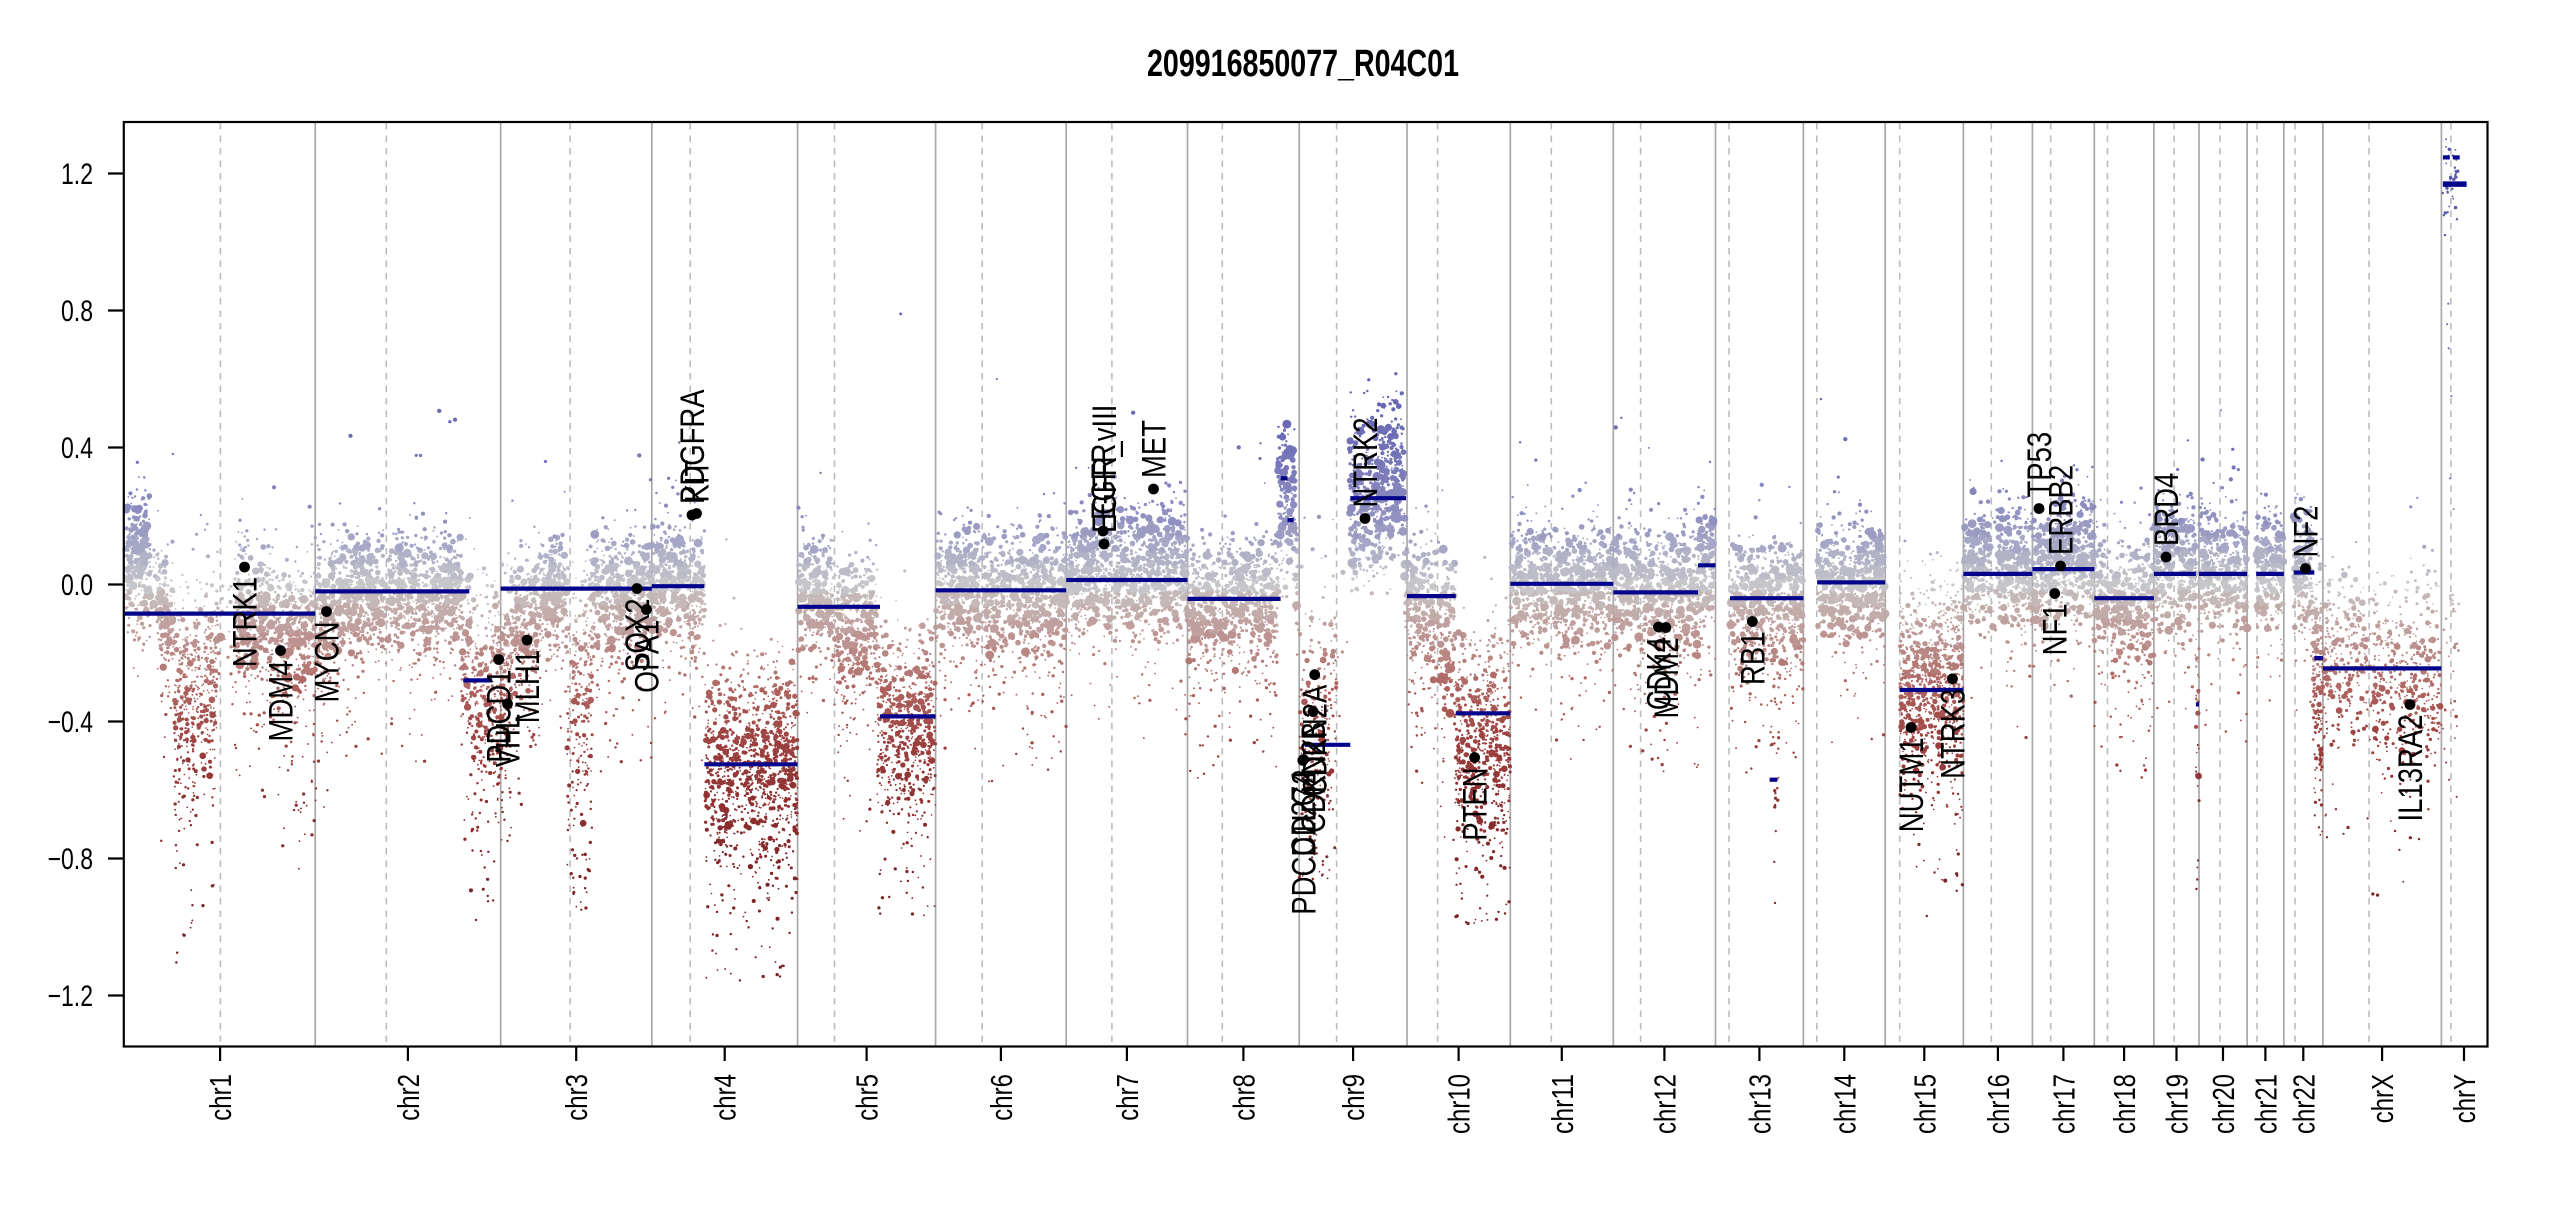 Image resolution: width=2550 pixels, height=1205 pixels. I want to click on svg-text: chrX, so click(2382, 1099).